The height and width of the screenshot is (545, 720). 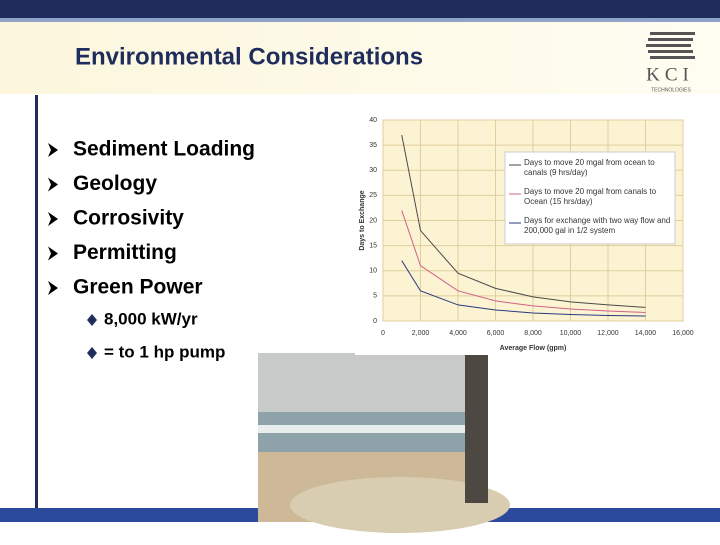 I want to click on bullet: Geology, so click(x=115, y=183).